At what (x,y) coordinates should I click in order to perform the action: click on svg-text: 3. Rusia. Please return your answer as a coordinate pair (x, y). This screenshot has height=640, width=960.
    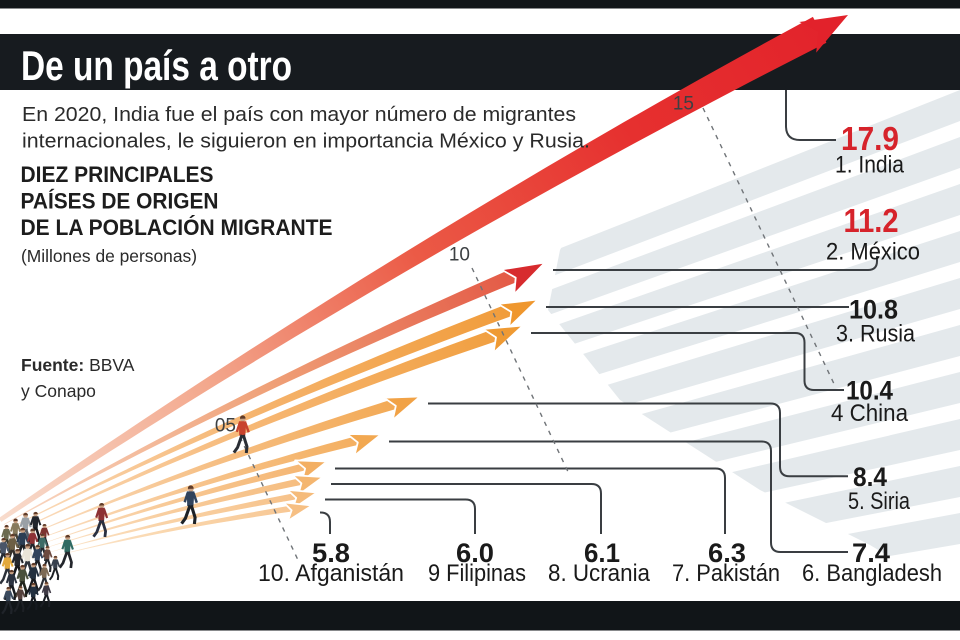
    Looking at the image, I should click on (876, 334).